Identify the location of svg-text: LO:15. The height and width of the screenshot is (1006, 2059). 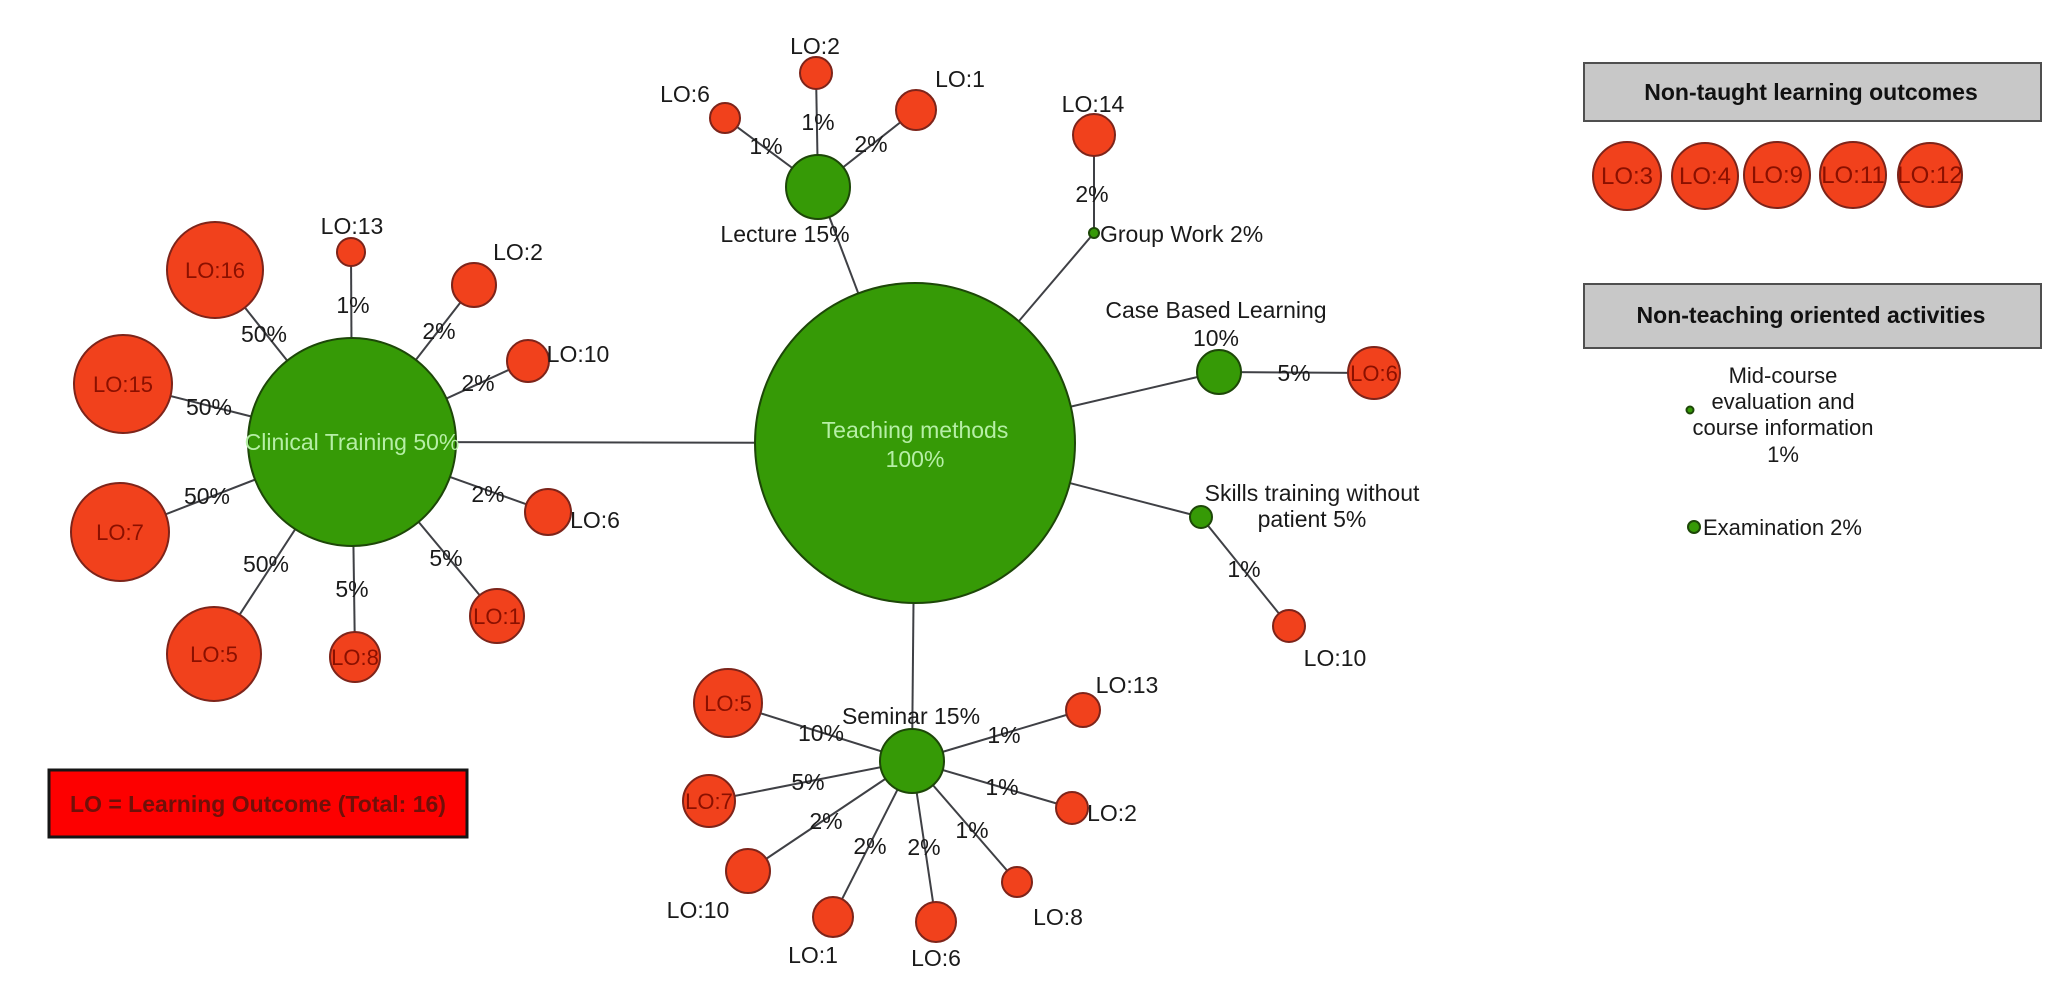
(123, 384).